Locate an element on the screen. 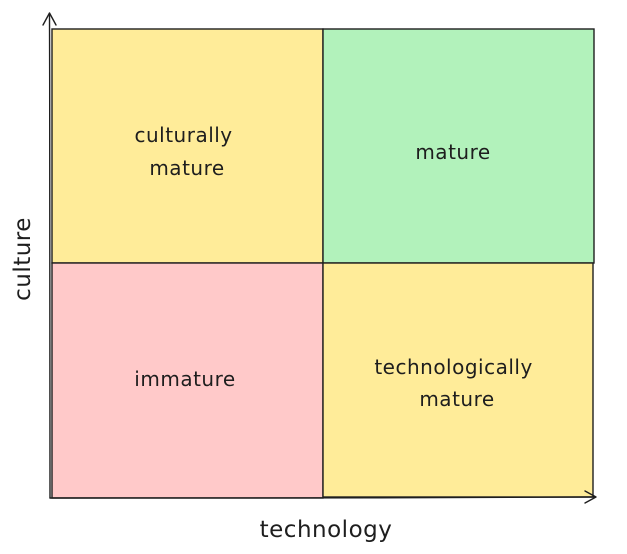 This screenshot has width=627, height=554. y-axis-label: culture is located at coordinates (23, 259).